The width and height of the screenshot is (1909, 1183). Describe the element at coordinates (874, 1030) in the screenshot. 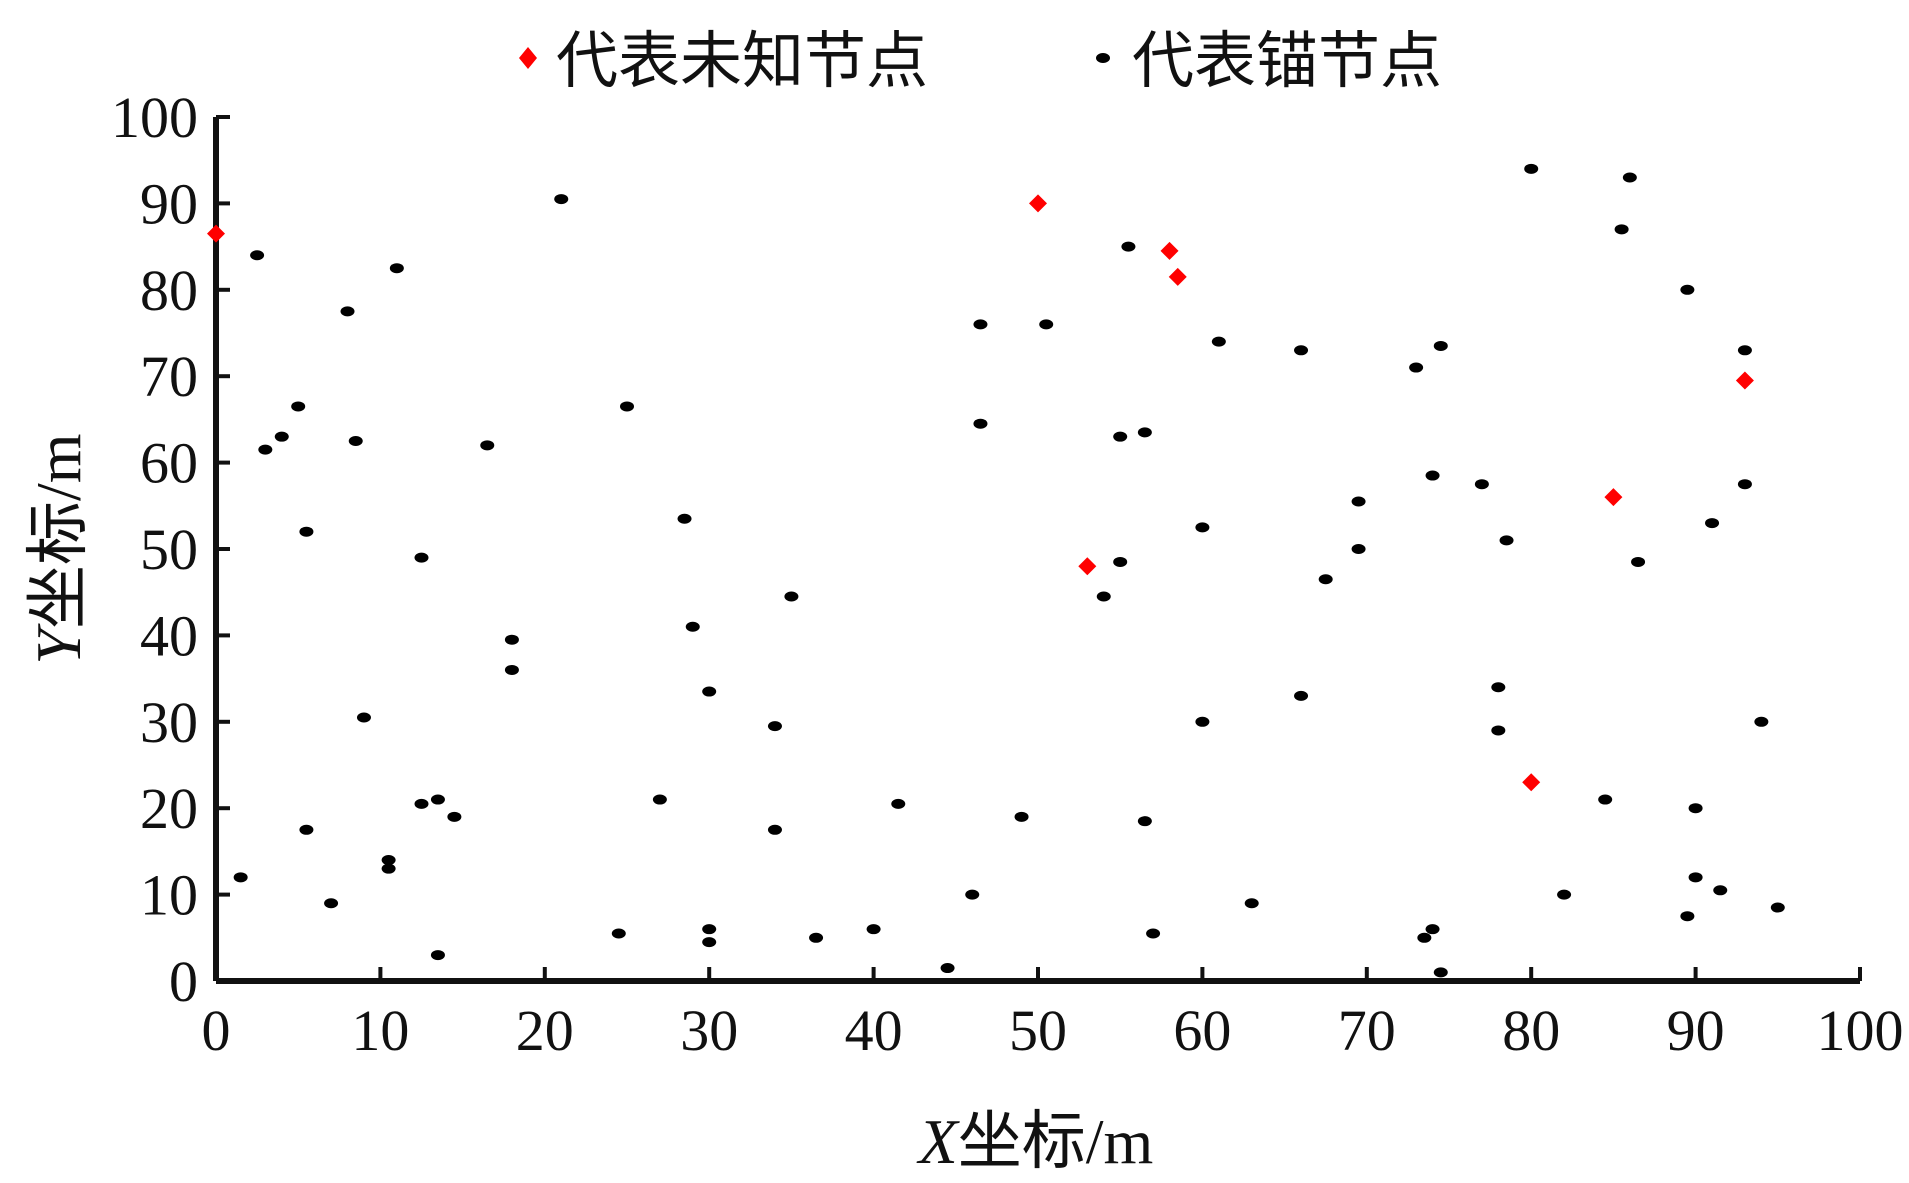

I see `x-tick-label: 40` at that location.